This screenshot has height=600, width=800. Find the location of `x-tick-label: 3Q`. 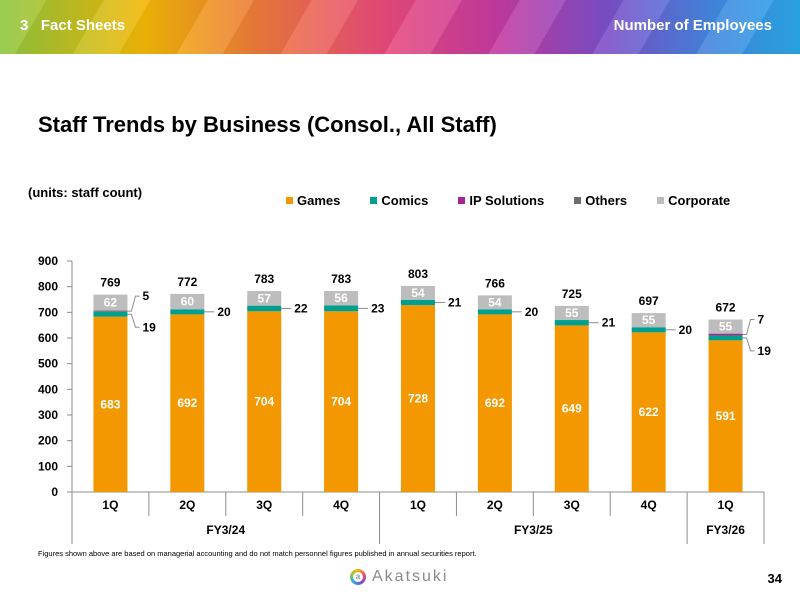

x-tick-label: 3Q is located at coordinates (264, 505).